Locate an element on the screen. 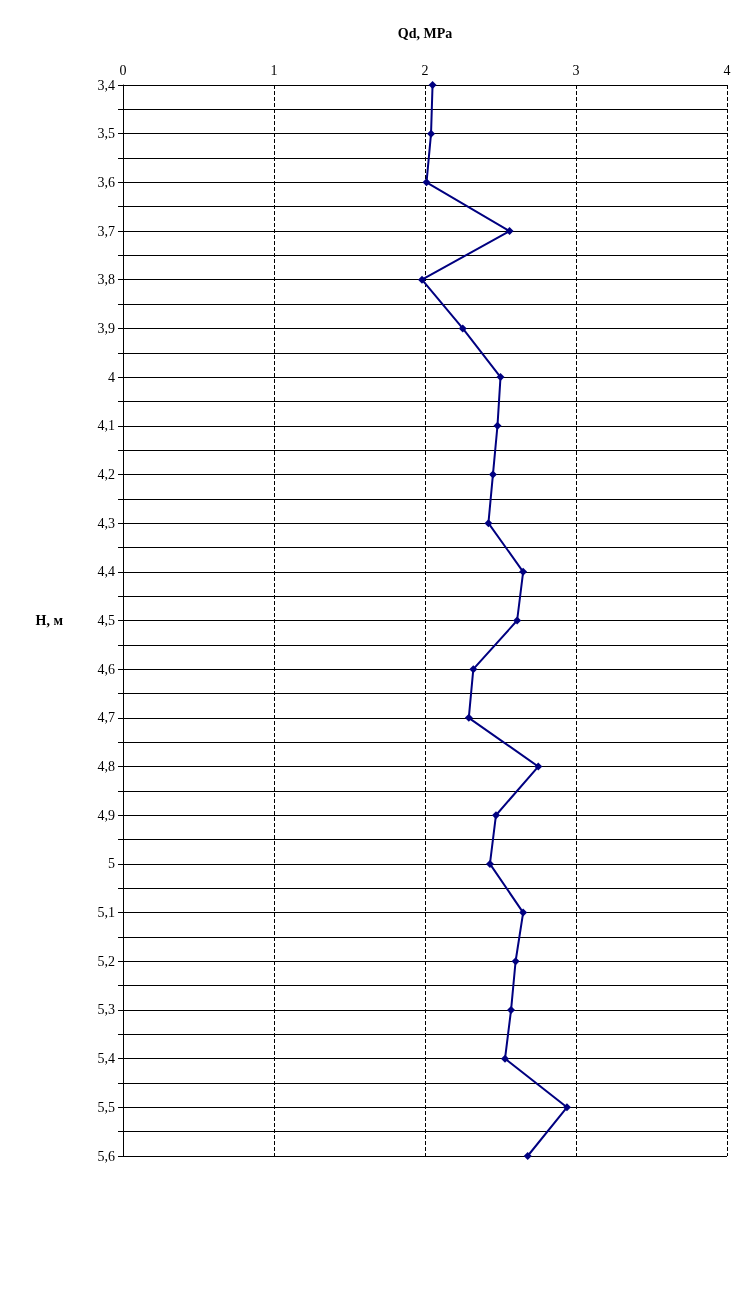 This screenshot has height=1290, width=747. x-tick-label: 4 is located at coordinates (727, 70).